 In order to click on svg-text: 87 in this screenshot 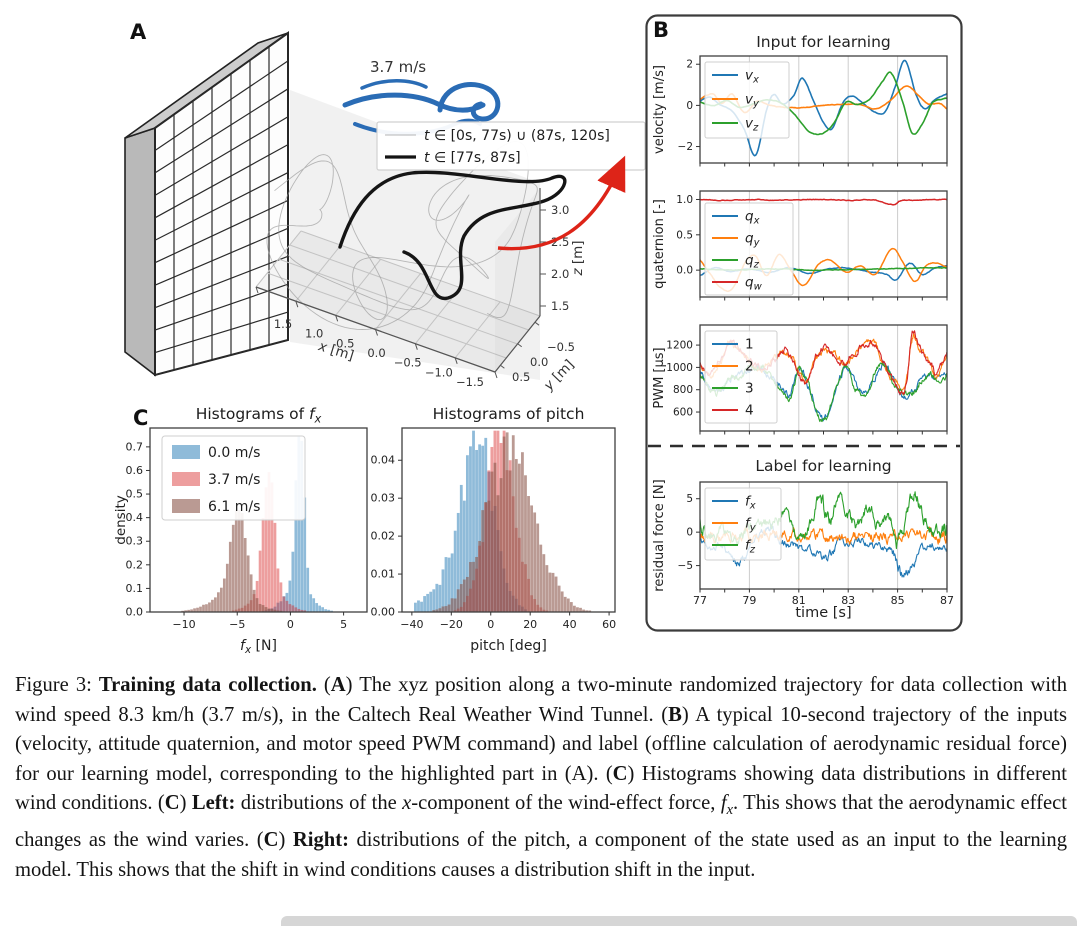, I will do `click(947, 600)`.